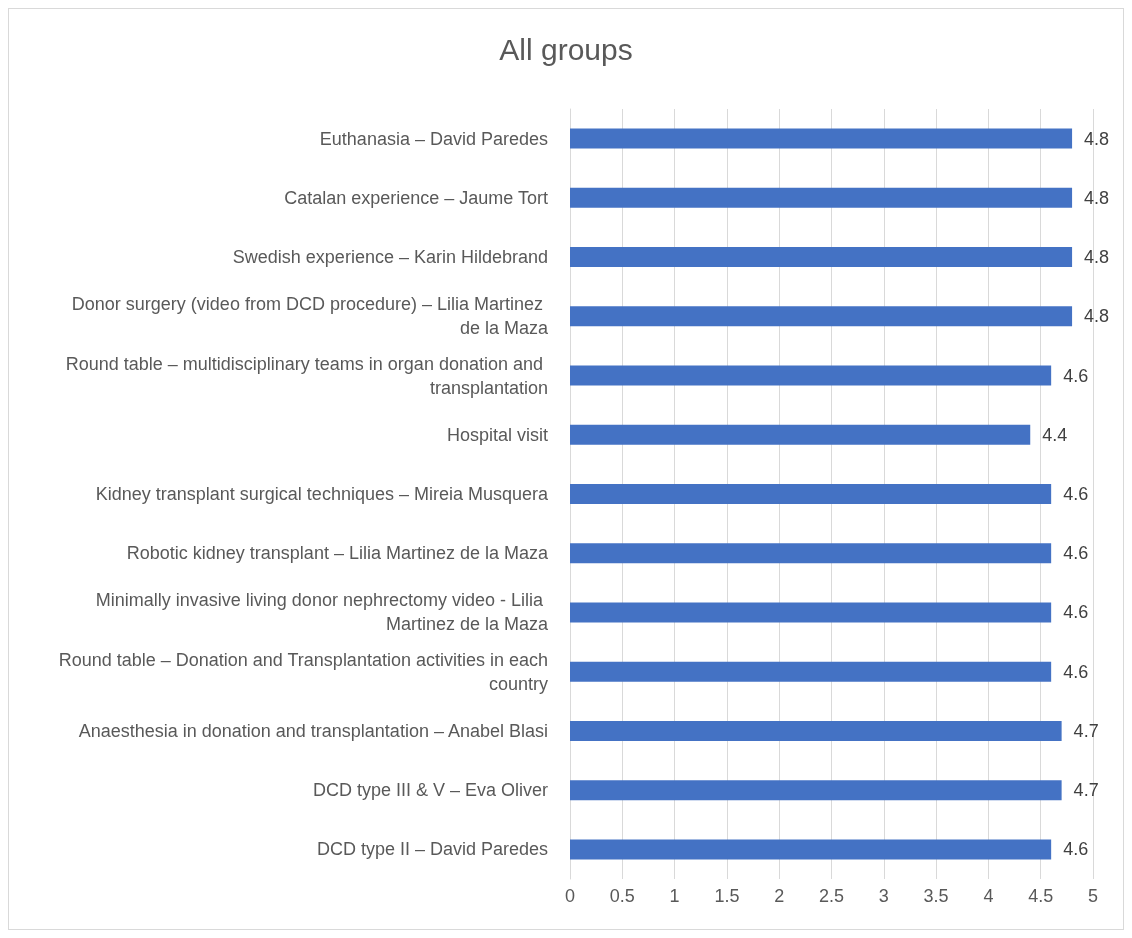 This screenshot has height=938, width=1132. Describe the element at coordinates (337, 553) in the screenshot. I see `y-tick-label: Robotic kidney transplant – Lilia Martinez de la Maza` at that location.